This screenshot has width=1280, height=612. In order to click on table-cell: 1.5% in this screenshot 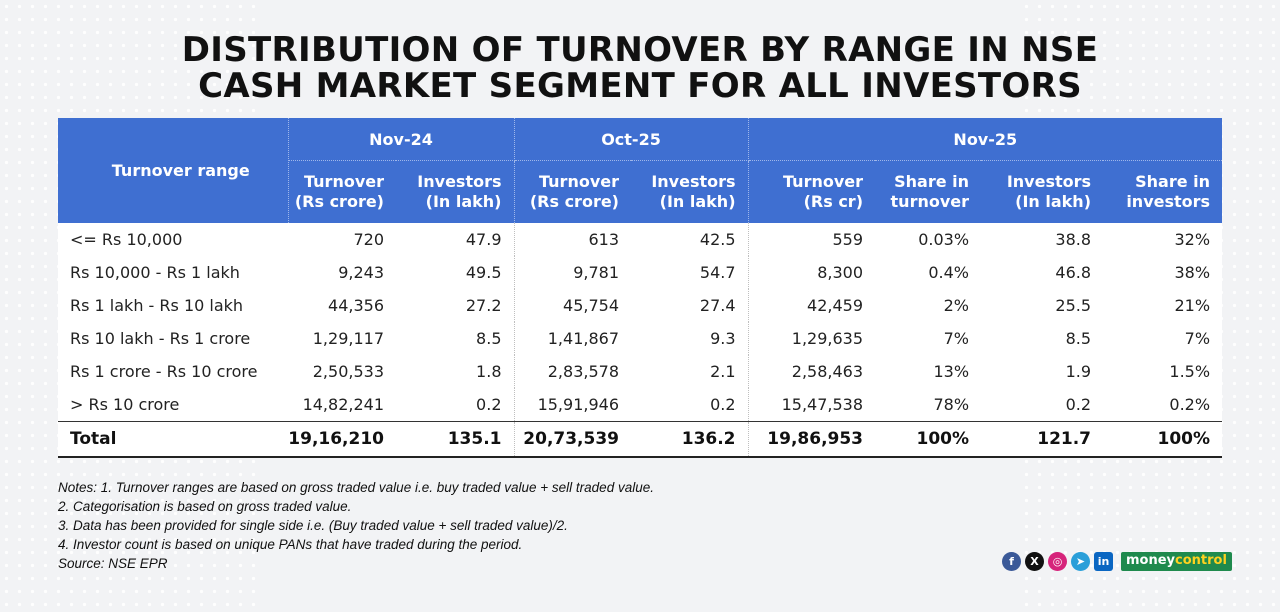, I will do `click(1163, 371)`.